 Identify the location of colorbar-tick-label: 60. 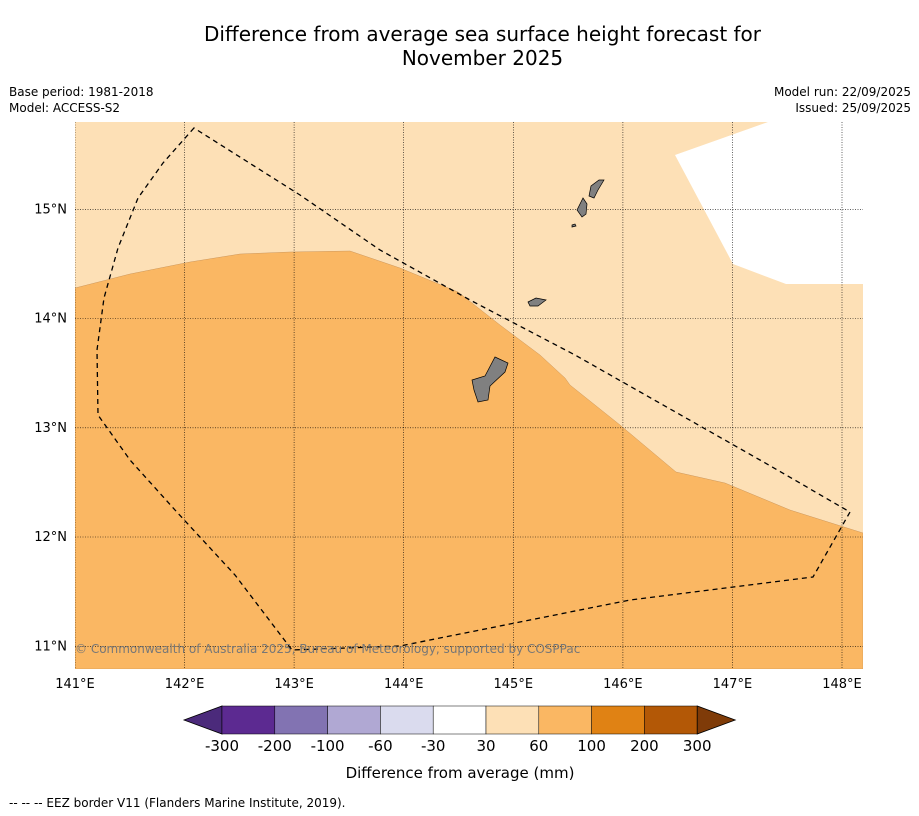
(538, 746).